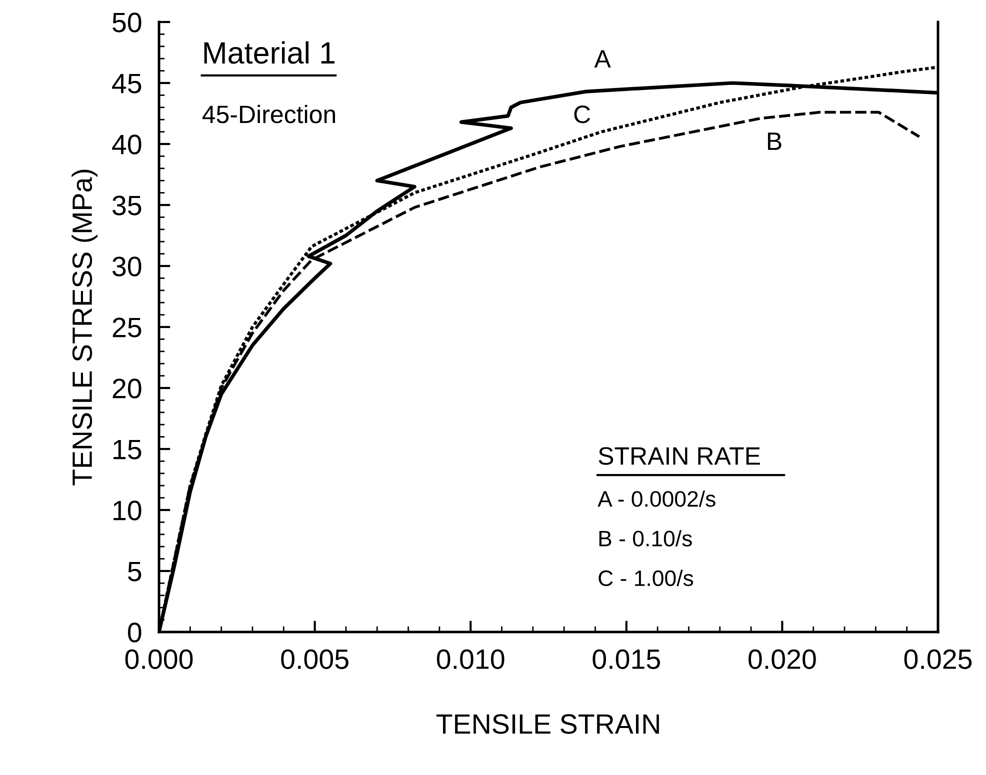 The image size is (986, 775). Describe the element at coordinates (127, 144) in the screenshot. I see `y-tick-label: 40` at that location.